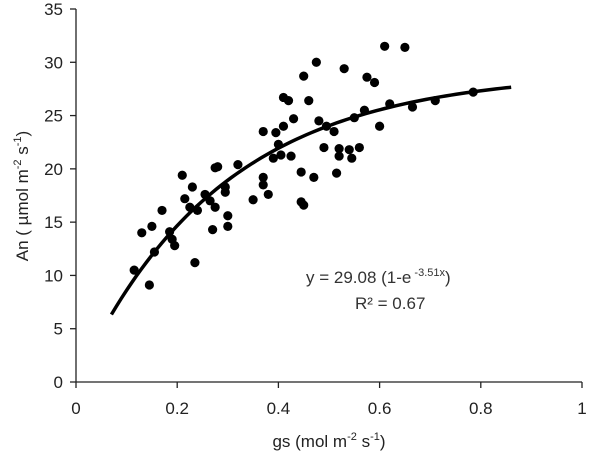 This screenshot has height=461, width=595. What do you see at coordinates (18, 164) in the screenshot?
I see `y-title-sup1: -2` at bounding box center [18, 164].